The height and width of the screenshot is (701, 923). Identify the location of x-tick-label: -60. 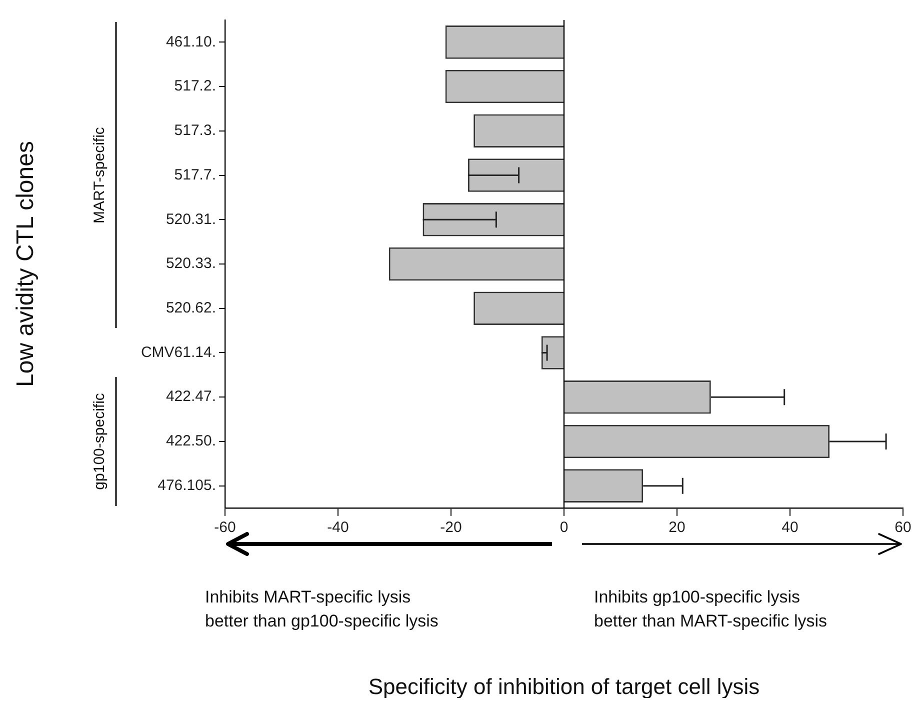
(225, 527).